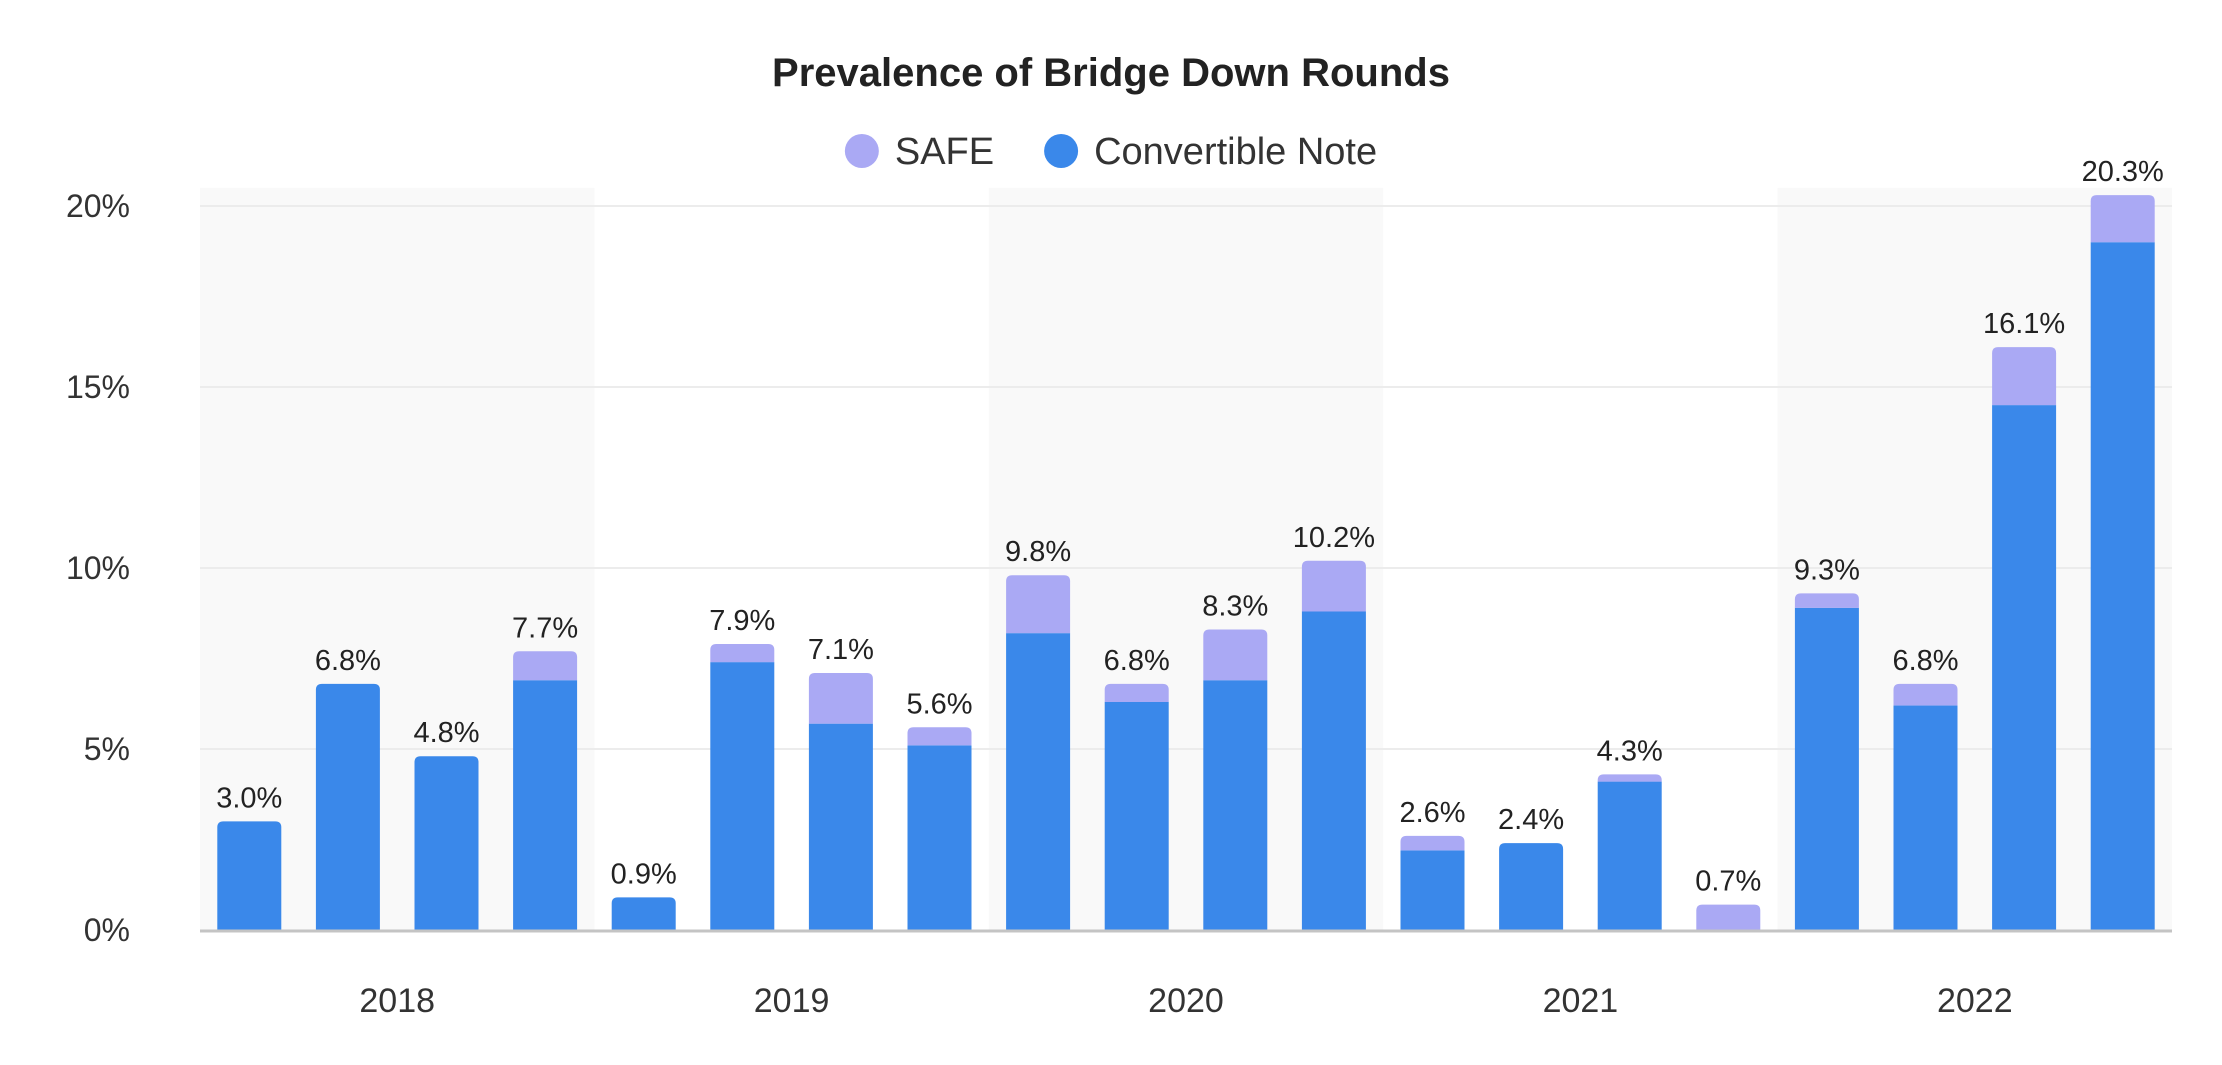  I want to click on legend: SAFE Convertible Note, so click(1110, 152).